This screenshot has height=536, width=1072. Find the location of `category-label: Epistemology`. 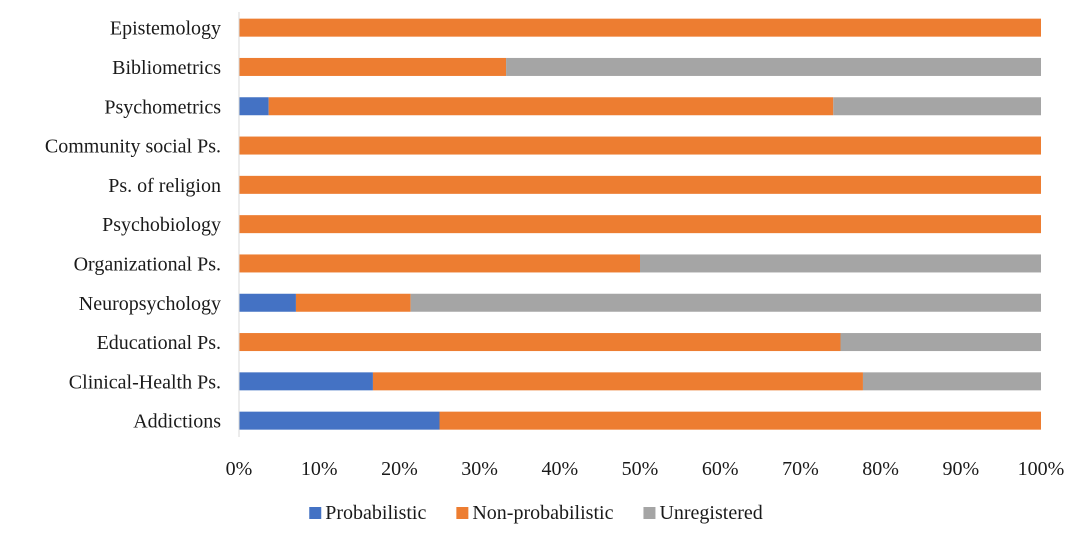

category-label: Epistemology is located at coordinates (165, 29).